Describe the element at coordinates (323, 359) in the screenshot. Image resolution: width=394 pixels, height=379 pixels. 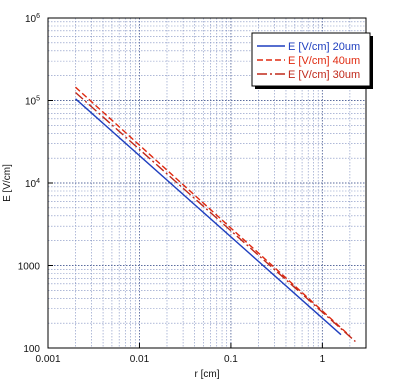
I see `x-tick-label: 1` at that location.